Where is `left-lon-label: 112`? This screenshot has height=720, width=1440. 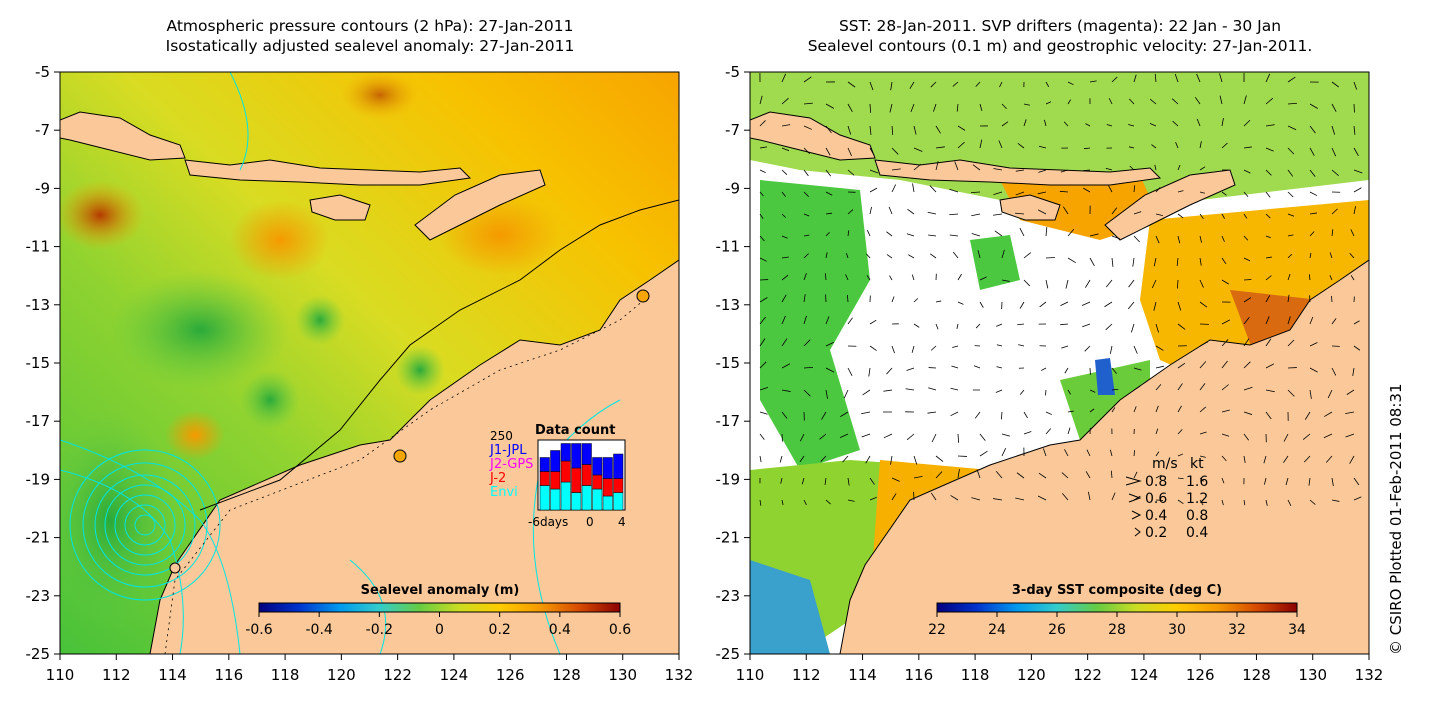
left-lon-label: 112 is located at coordinates (116, 675).